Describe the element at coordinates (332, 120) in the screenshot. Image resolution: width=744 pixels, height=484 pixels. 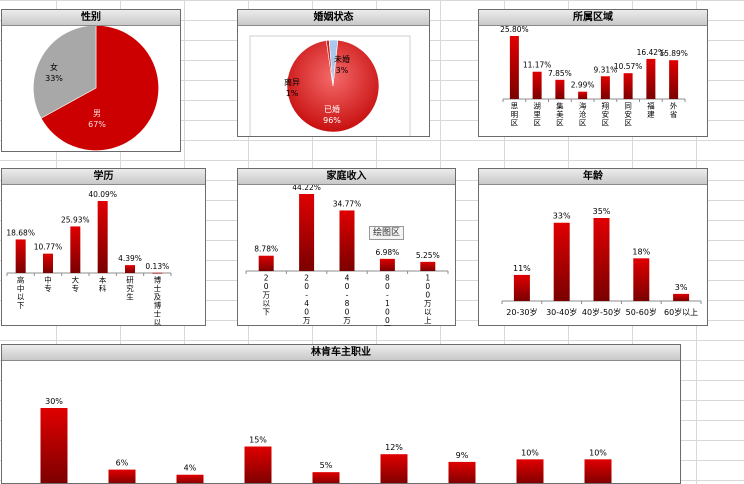
I see `pie-slice-value: 96%` at that location.